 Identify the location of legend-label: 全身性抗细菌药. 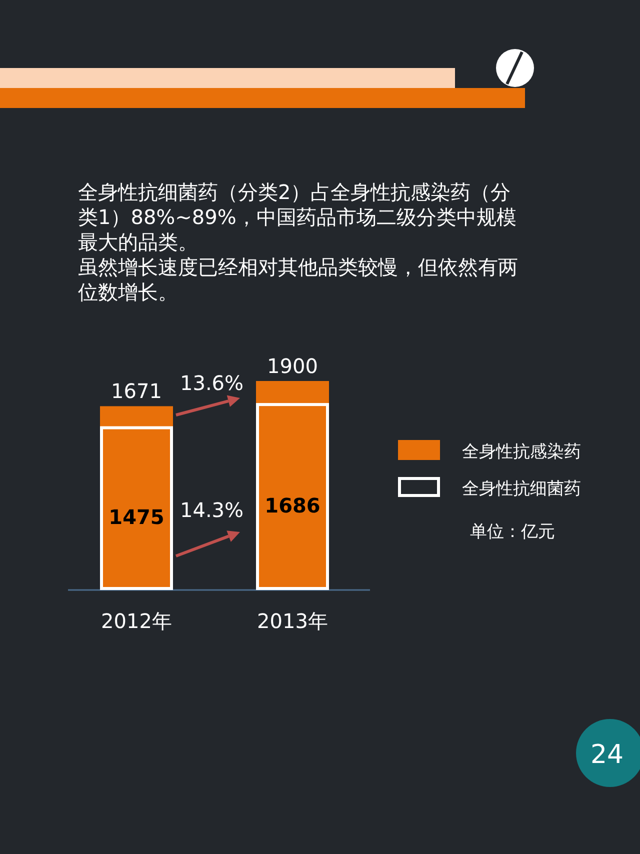
(521, 489).